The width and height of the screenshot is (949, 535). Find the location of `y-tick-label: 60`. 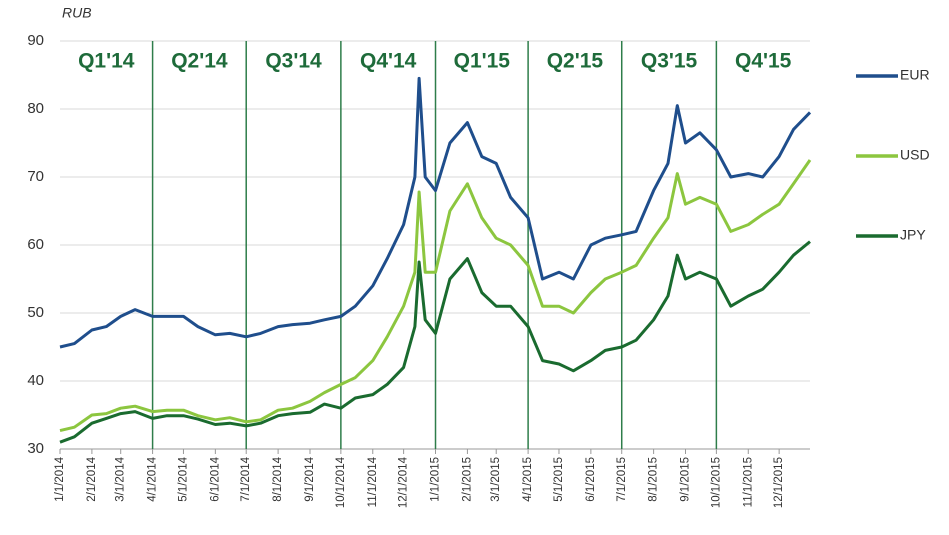

y-tick-label: 60 is located at coordinates (35, 244).